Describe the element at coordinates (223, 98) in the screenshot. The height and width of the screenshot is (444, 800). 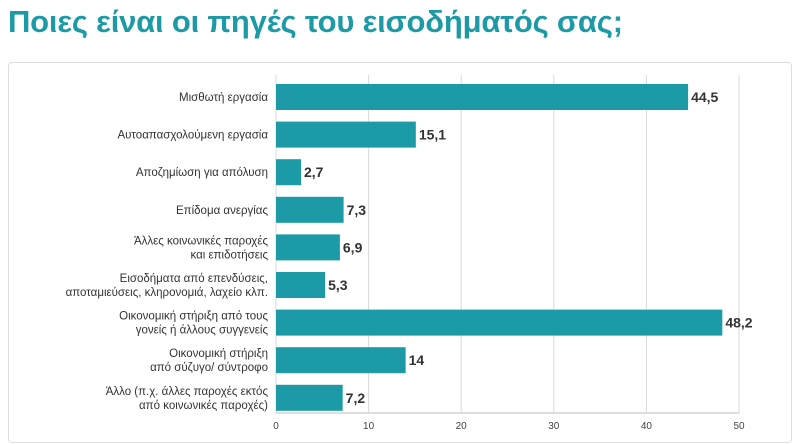
I see `category-label: Μισθωτή εργασία` at that location.